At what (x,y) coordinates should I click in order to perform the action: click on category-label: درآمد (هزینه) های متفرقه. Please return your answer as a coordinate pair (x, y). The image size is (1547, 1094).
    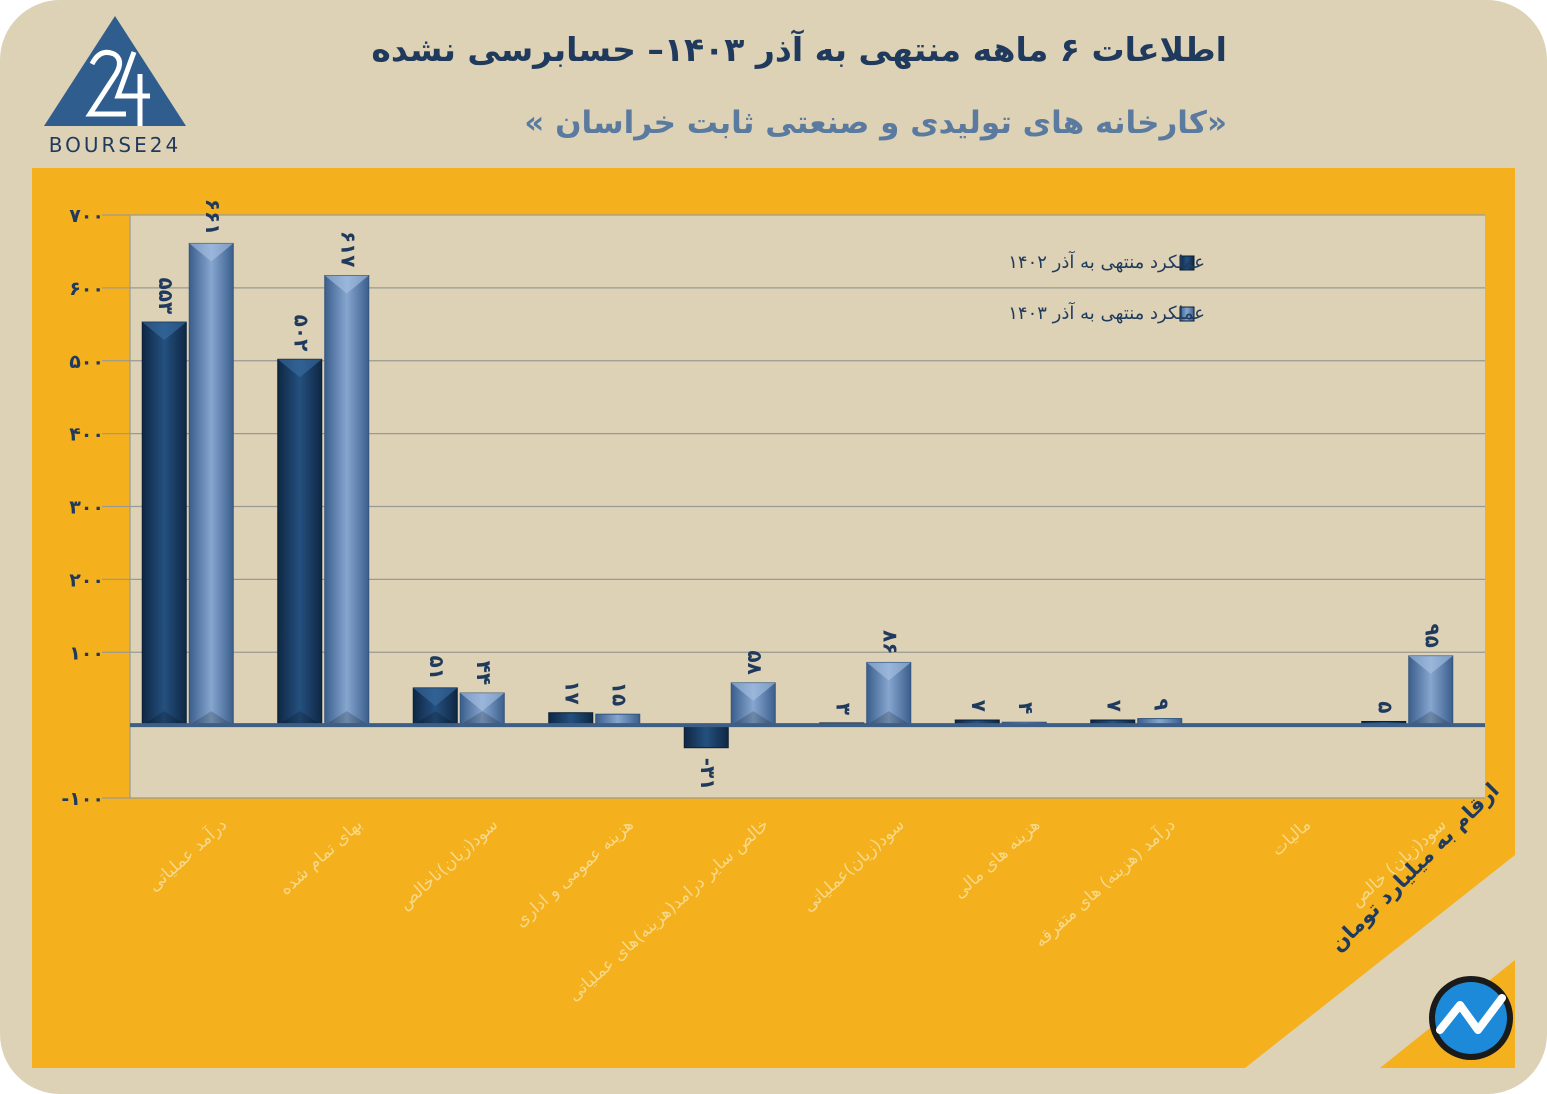
    Looking at the image, I should click on (1104, 882).